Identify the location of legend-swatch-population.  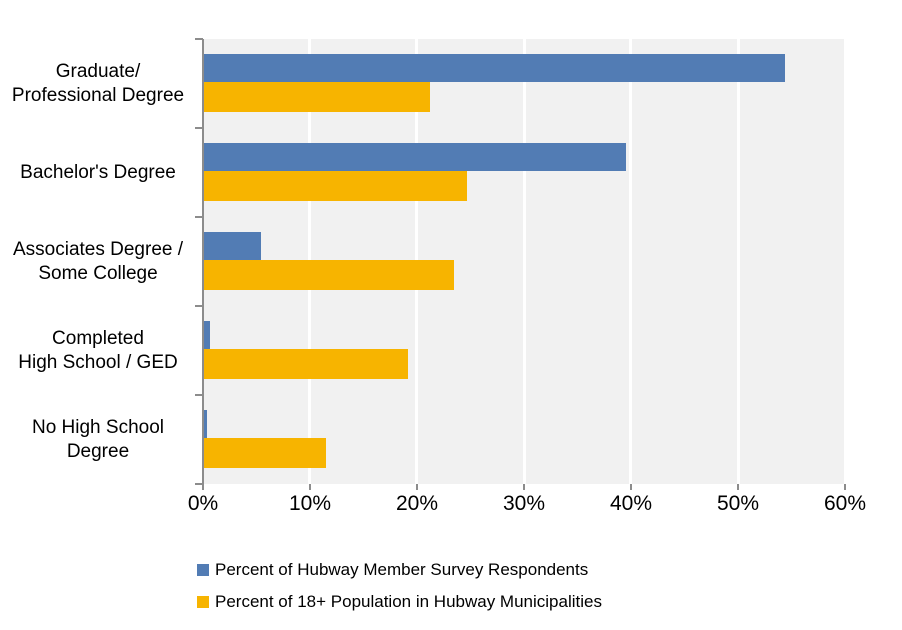
(203, 602).